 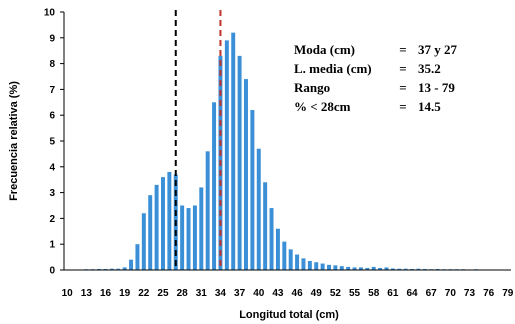 What do you see at coordinates (393, 293) in the screenshot?
I see `x-tick-label: 61` at bounding box center [393, 293].